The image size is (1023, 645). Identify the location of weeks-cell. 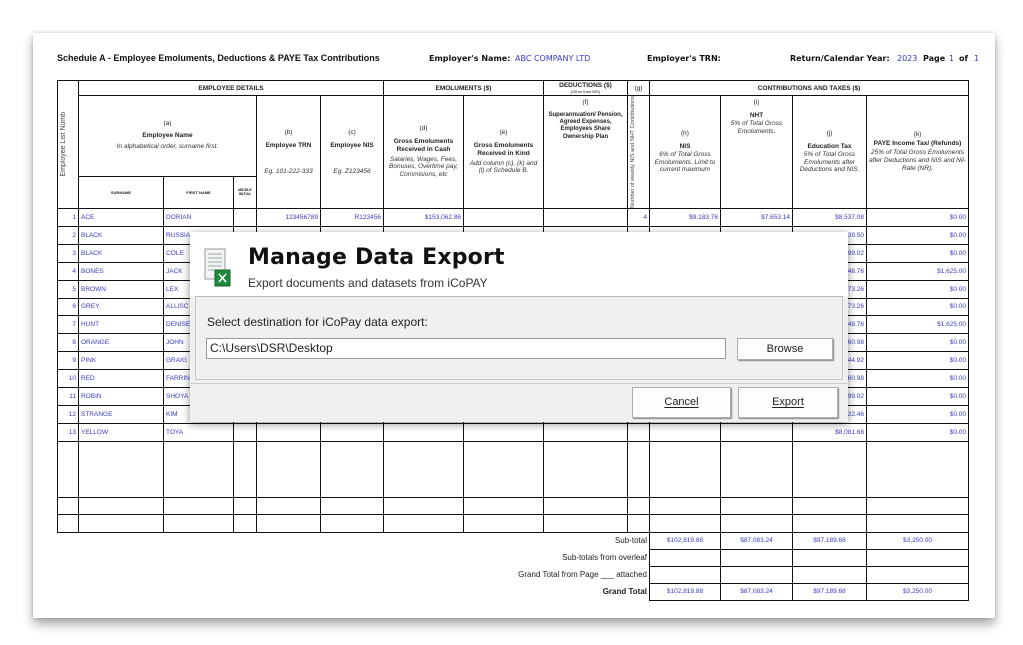
(638, 432).